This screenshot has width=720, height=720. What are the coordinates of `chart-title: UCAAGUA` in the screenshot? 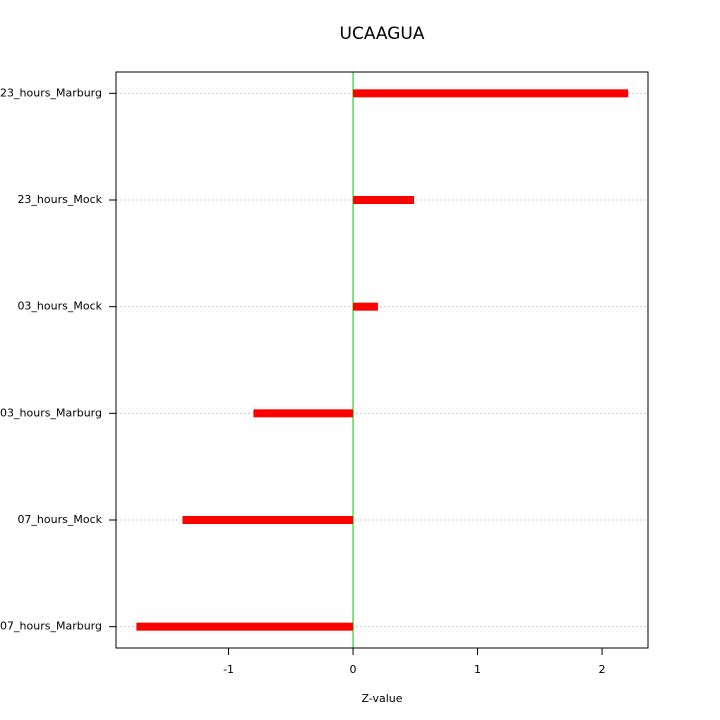 It's located at (382, 34).